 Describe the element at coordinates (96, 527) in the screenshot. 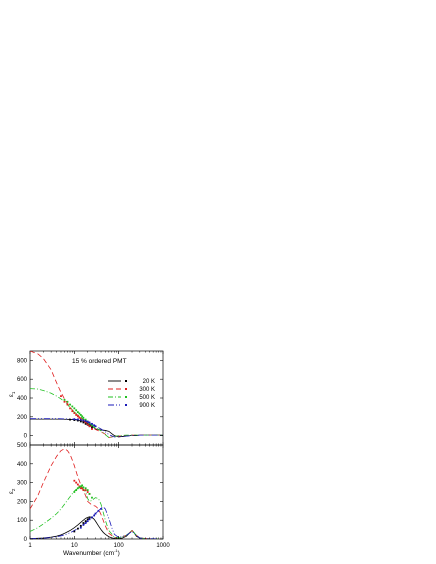

I see `bottom-series-line-20k` at that location.